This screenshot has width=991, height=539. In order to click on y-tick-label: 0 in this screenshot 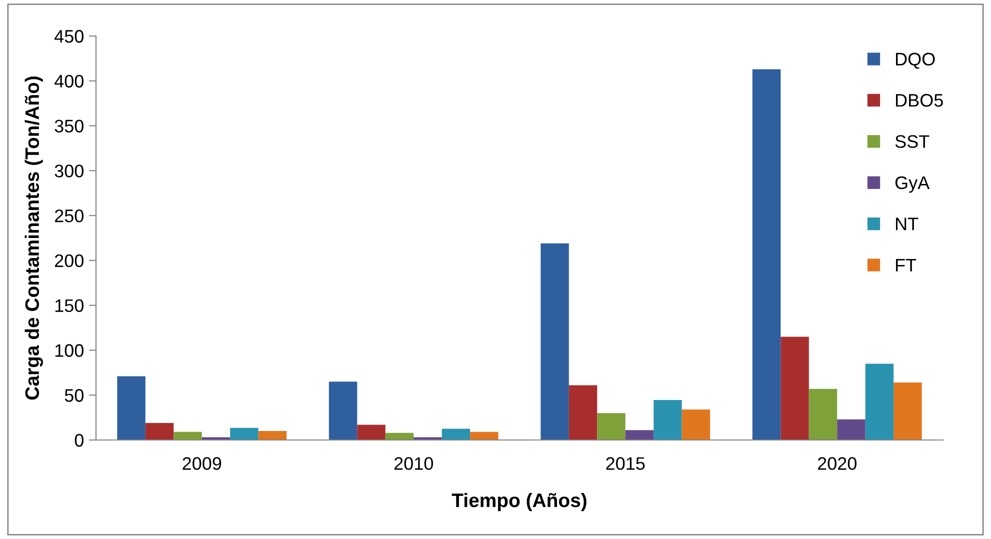, I will do `click(79, 440)`.